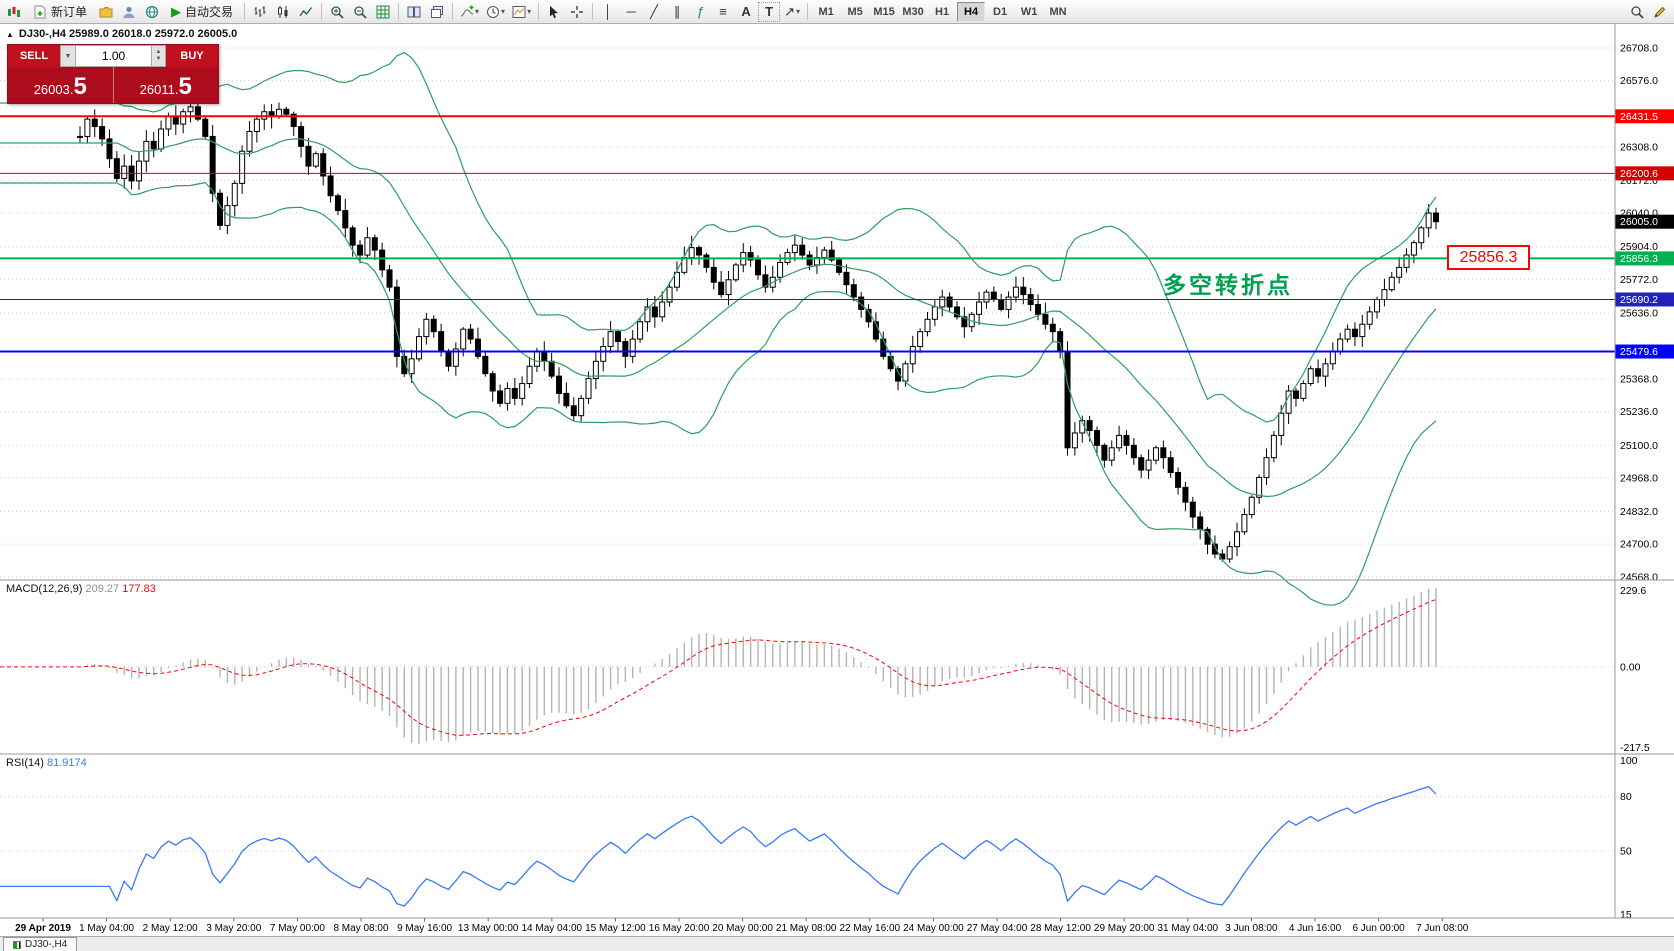  I want to click on cursor-icon, so click(554, 11).